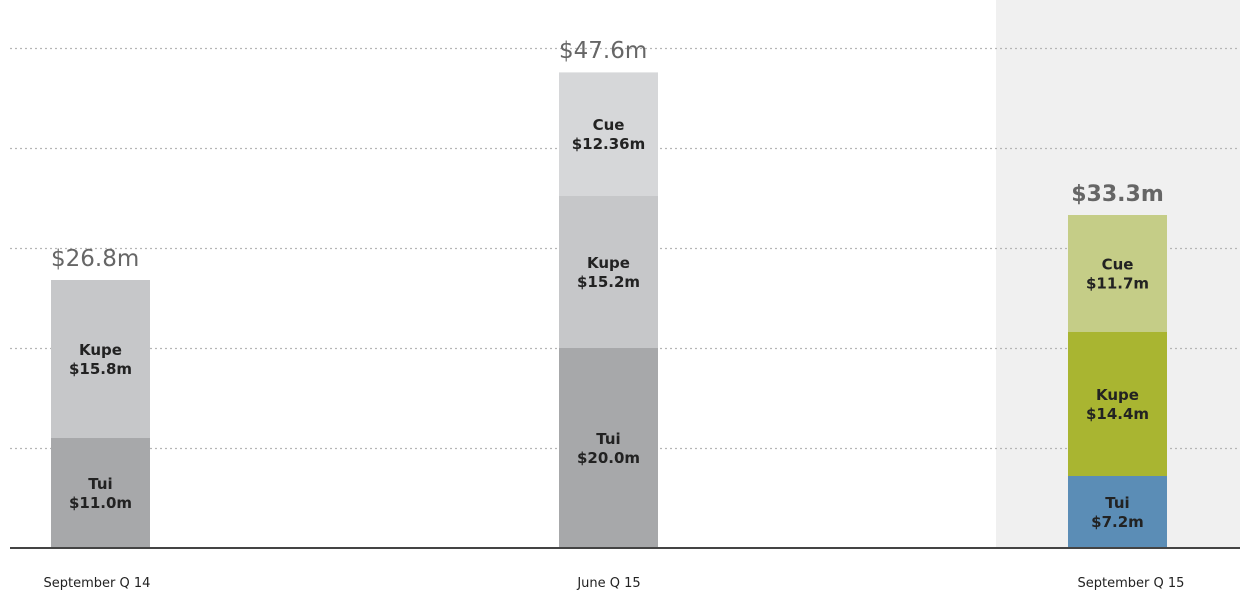 The width and height of the screenshot is (1240, 591). Describe the element at coordinates (608, 458) in the screenshot. I see `segment-value-label: $20.0m` at that location.